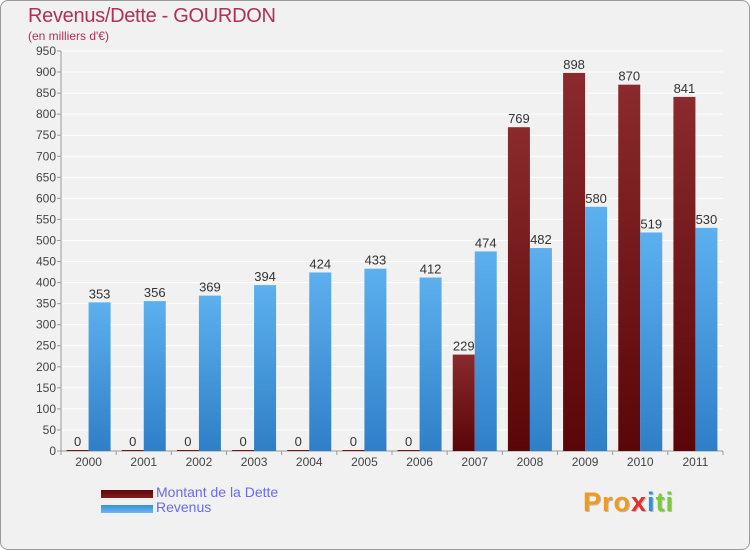 The width and height of the screenshot is (750, 550). Describe the element at coordinates (696, 462) in the screenshot. I see `x-tick-label: 2011` at that location.